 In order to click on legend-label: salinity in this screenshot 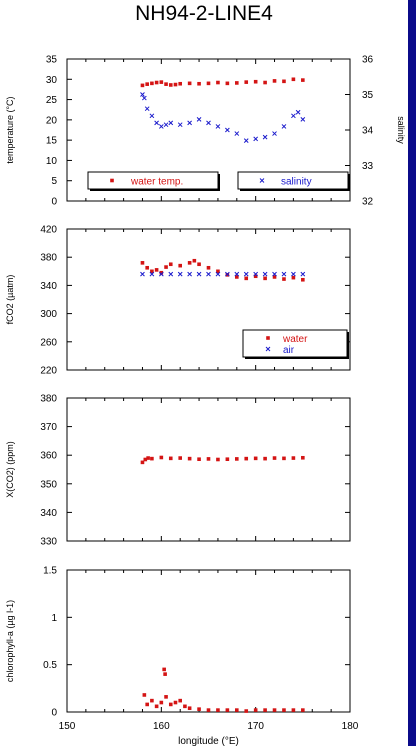, I will do `click(296, 182)`.